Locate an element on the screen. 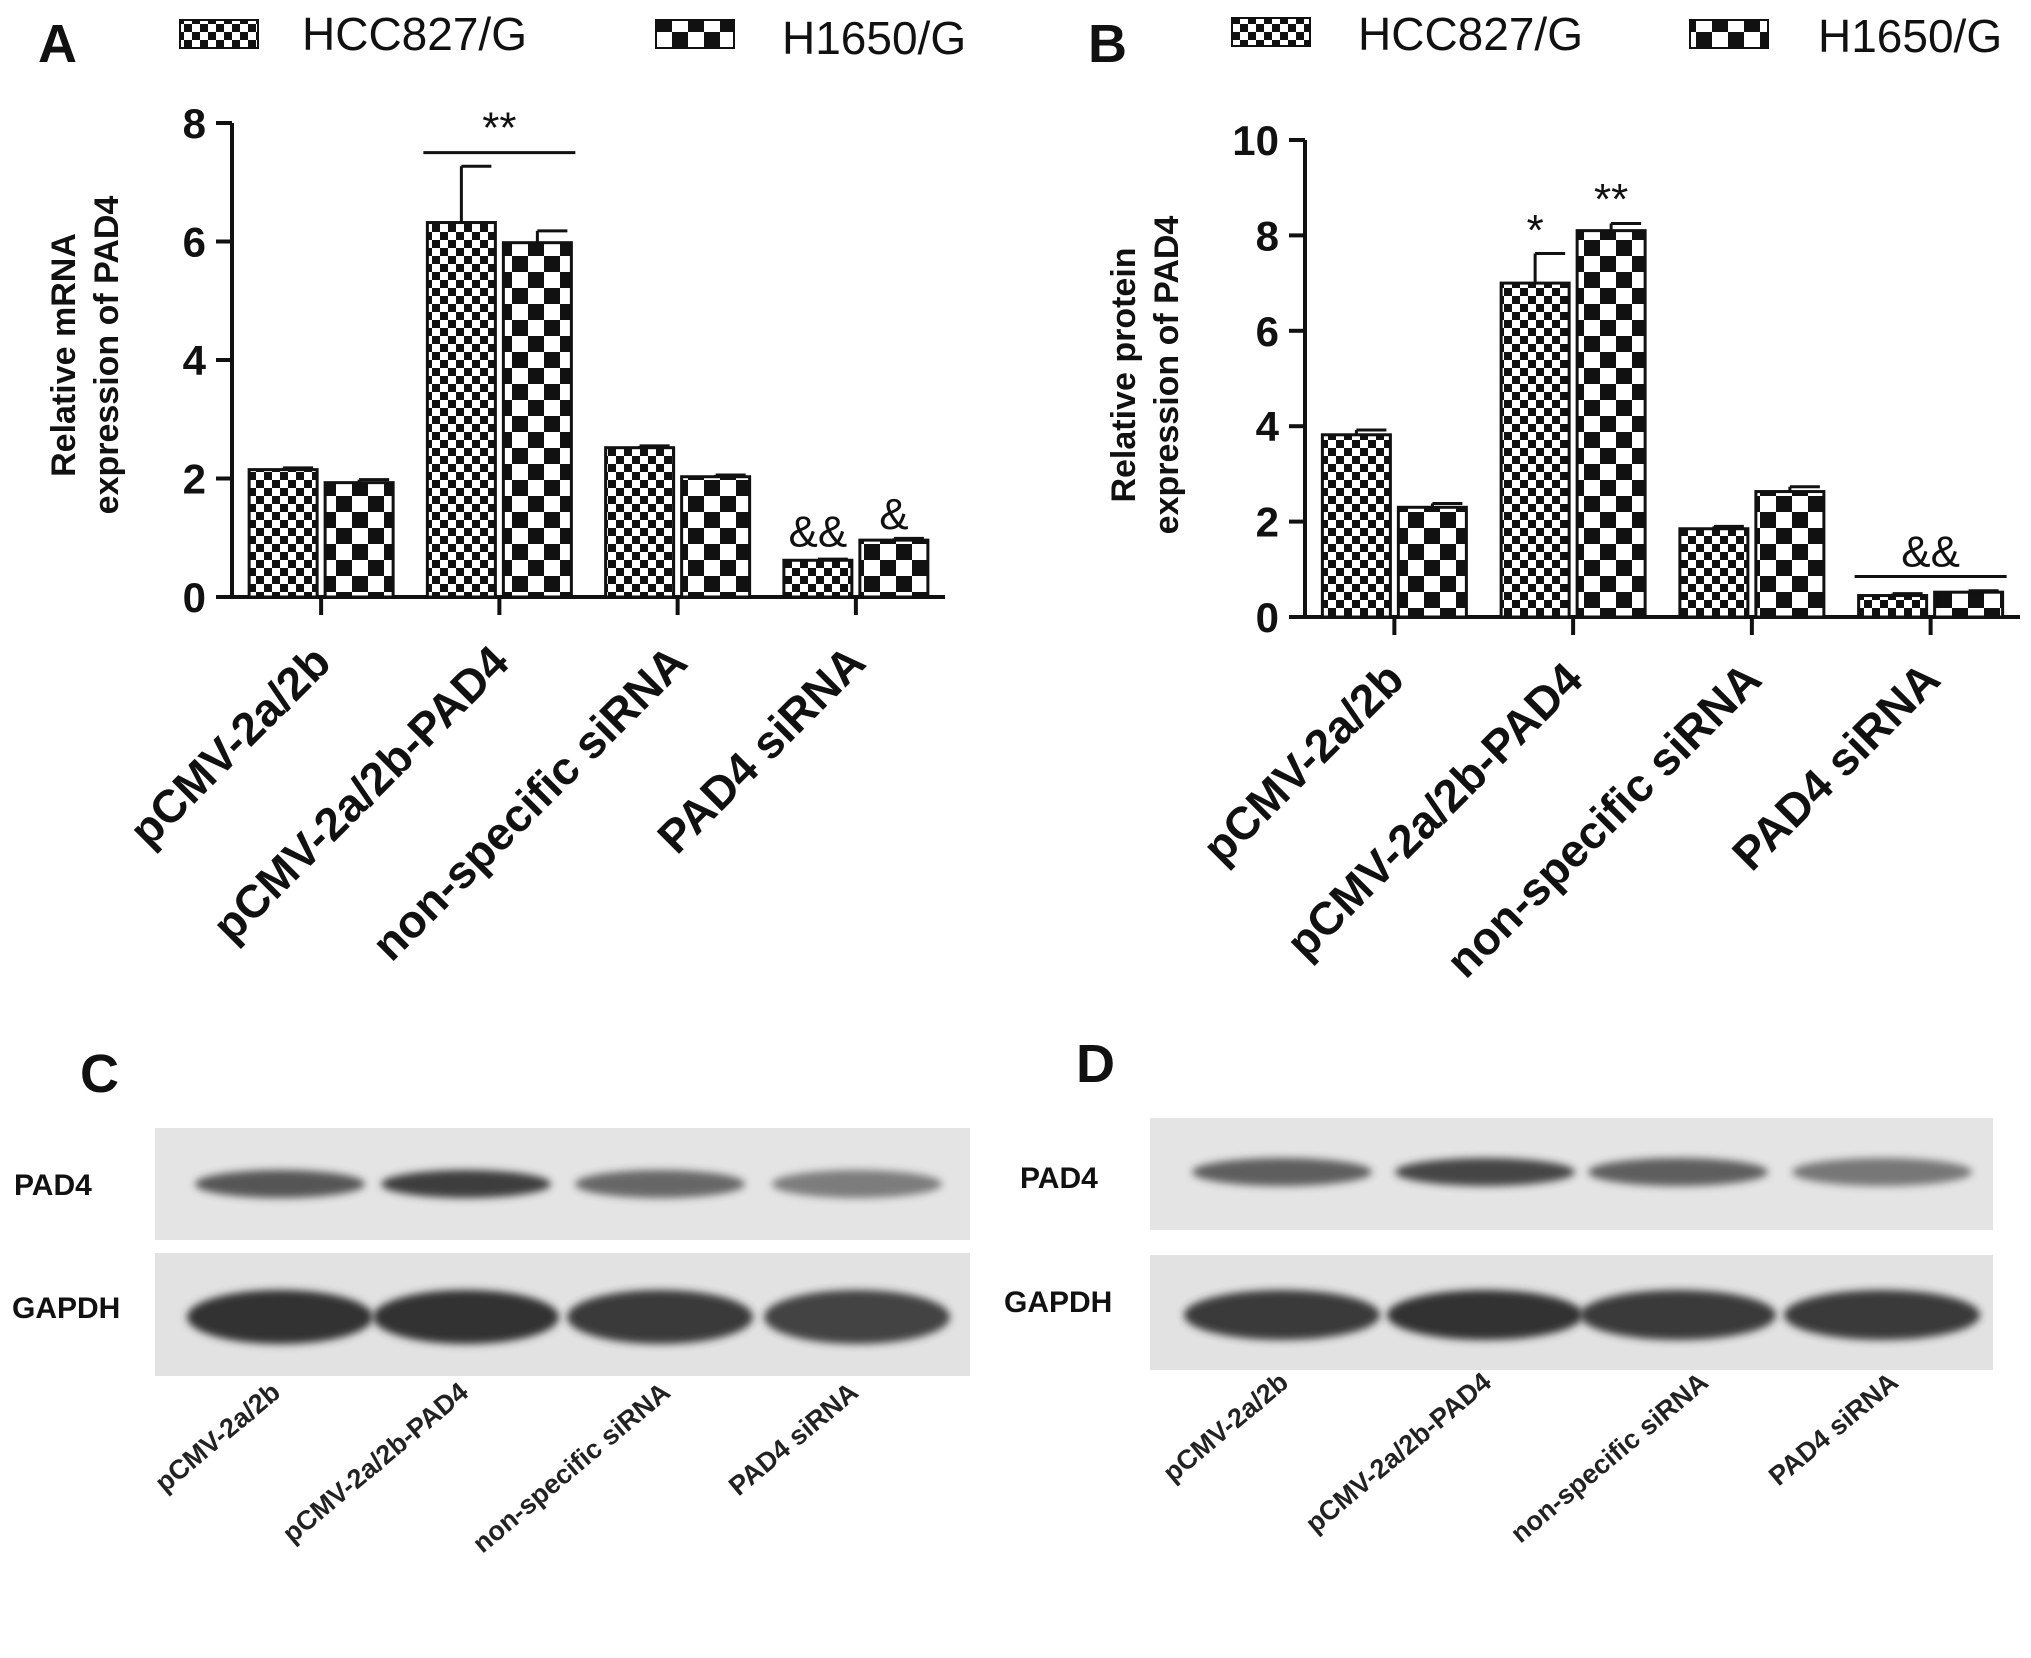 The width and height of the screenshot is (2031, 1658). significance-marker: & is located at coordinates (893, 514).